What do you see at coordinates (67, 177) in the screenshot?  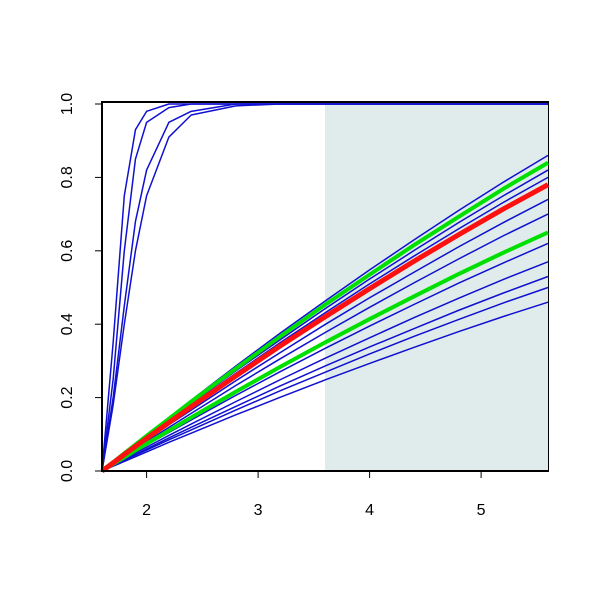 I see `y-tick-label: 0.8` at bounding box center [67, 177].